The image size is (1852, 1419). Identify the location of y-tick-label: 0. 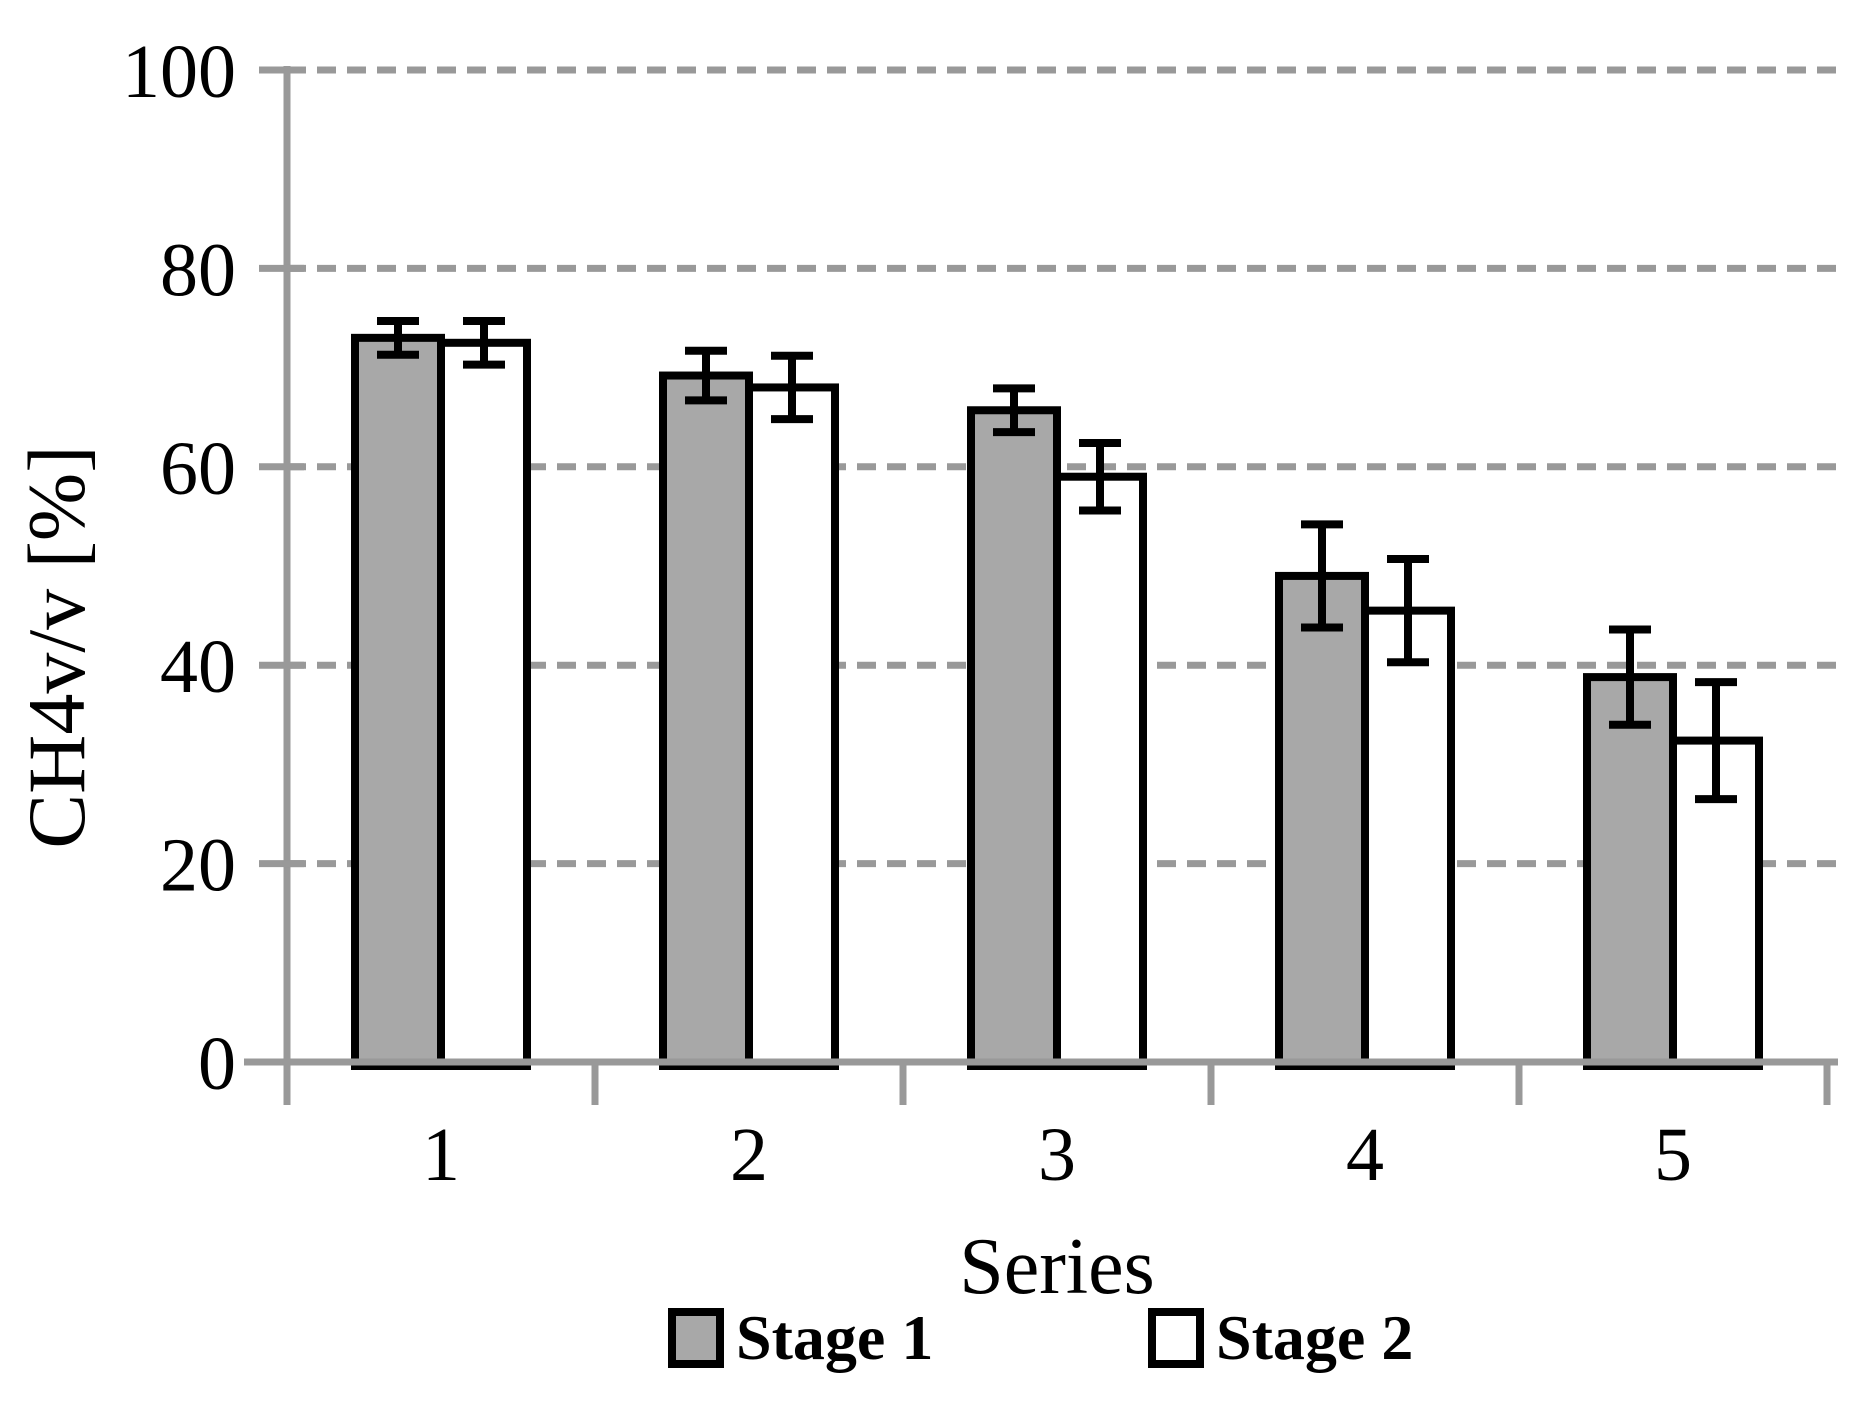
(217, 1064).